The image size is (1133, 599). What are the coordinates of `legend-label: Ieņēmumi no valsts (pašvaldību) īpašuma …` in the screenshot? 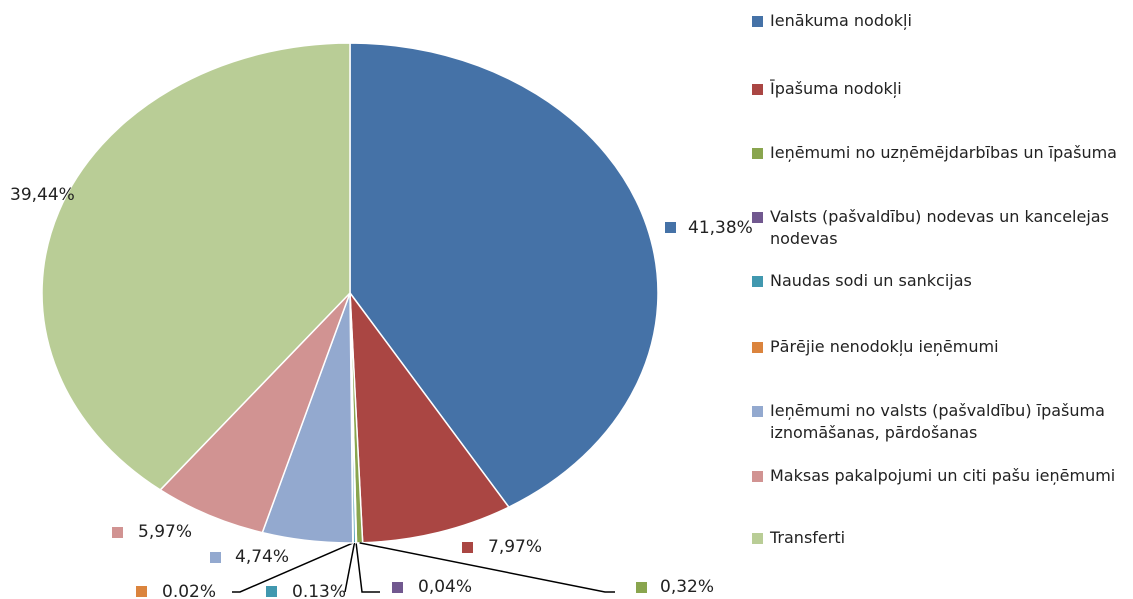 It's located at (937, 421).